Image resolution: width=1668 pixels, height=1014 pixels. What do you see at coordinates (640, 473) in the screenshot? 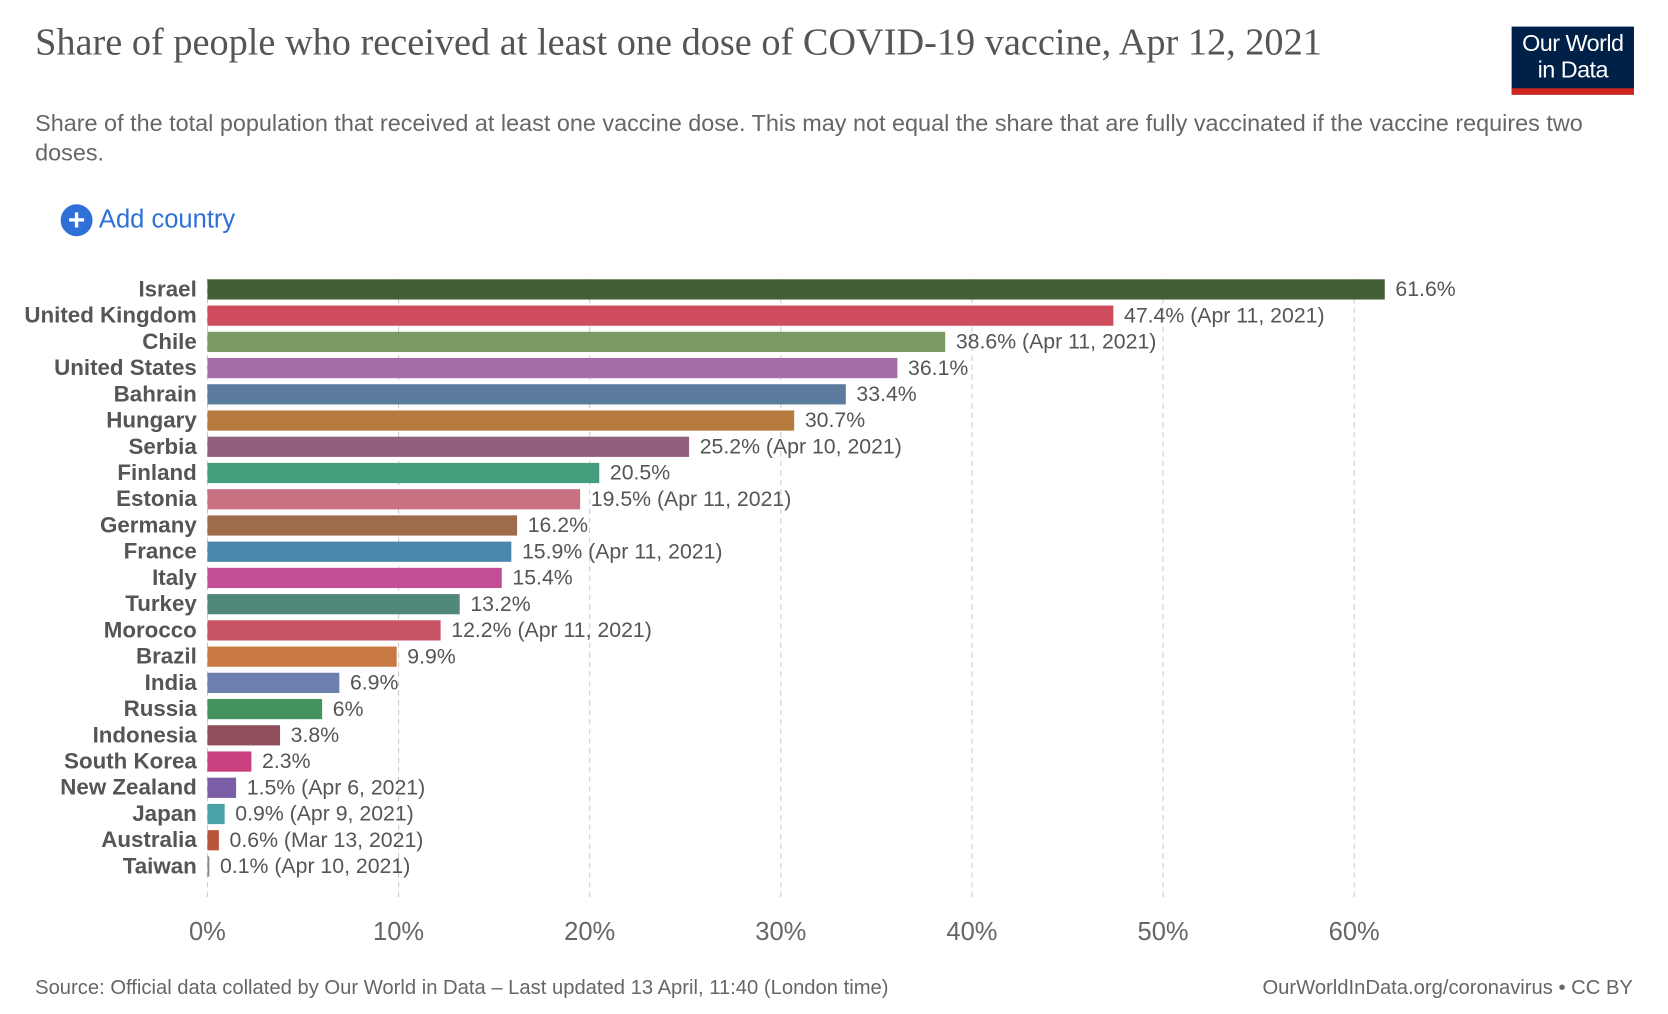
I see `value-label: 20.5%` at bounding box center [640, 473].